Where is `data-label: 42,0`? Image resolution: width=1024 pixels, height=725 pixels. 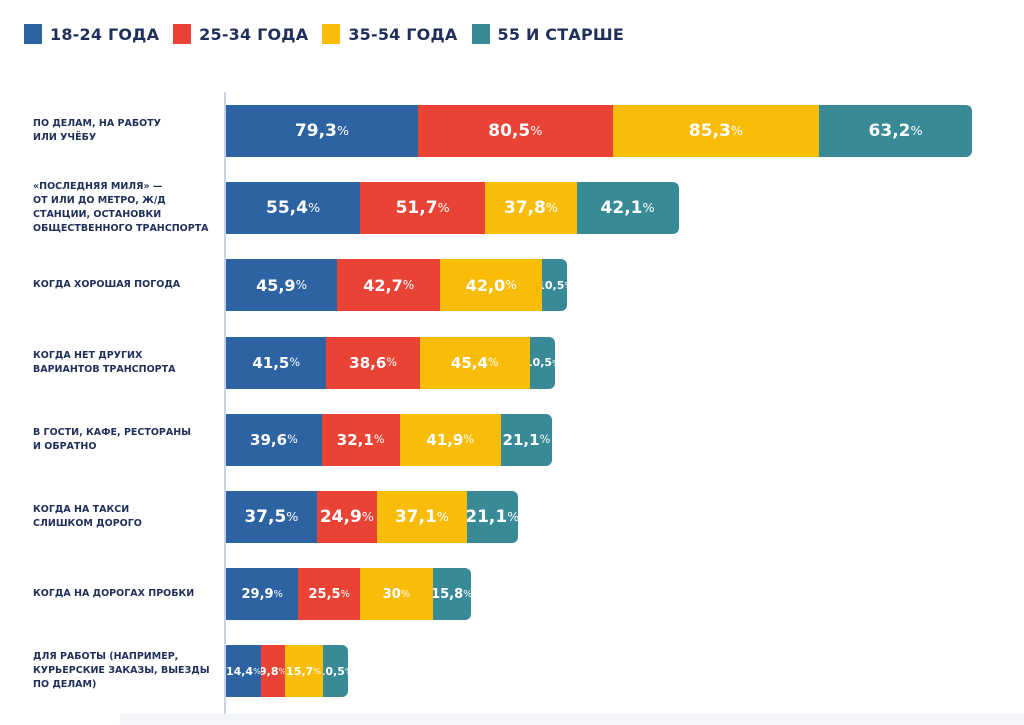 data-label: 42,0 is located at coordinates (485, 285).